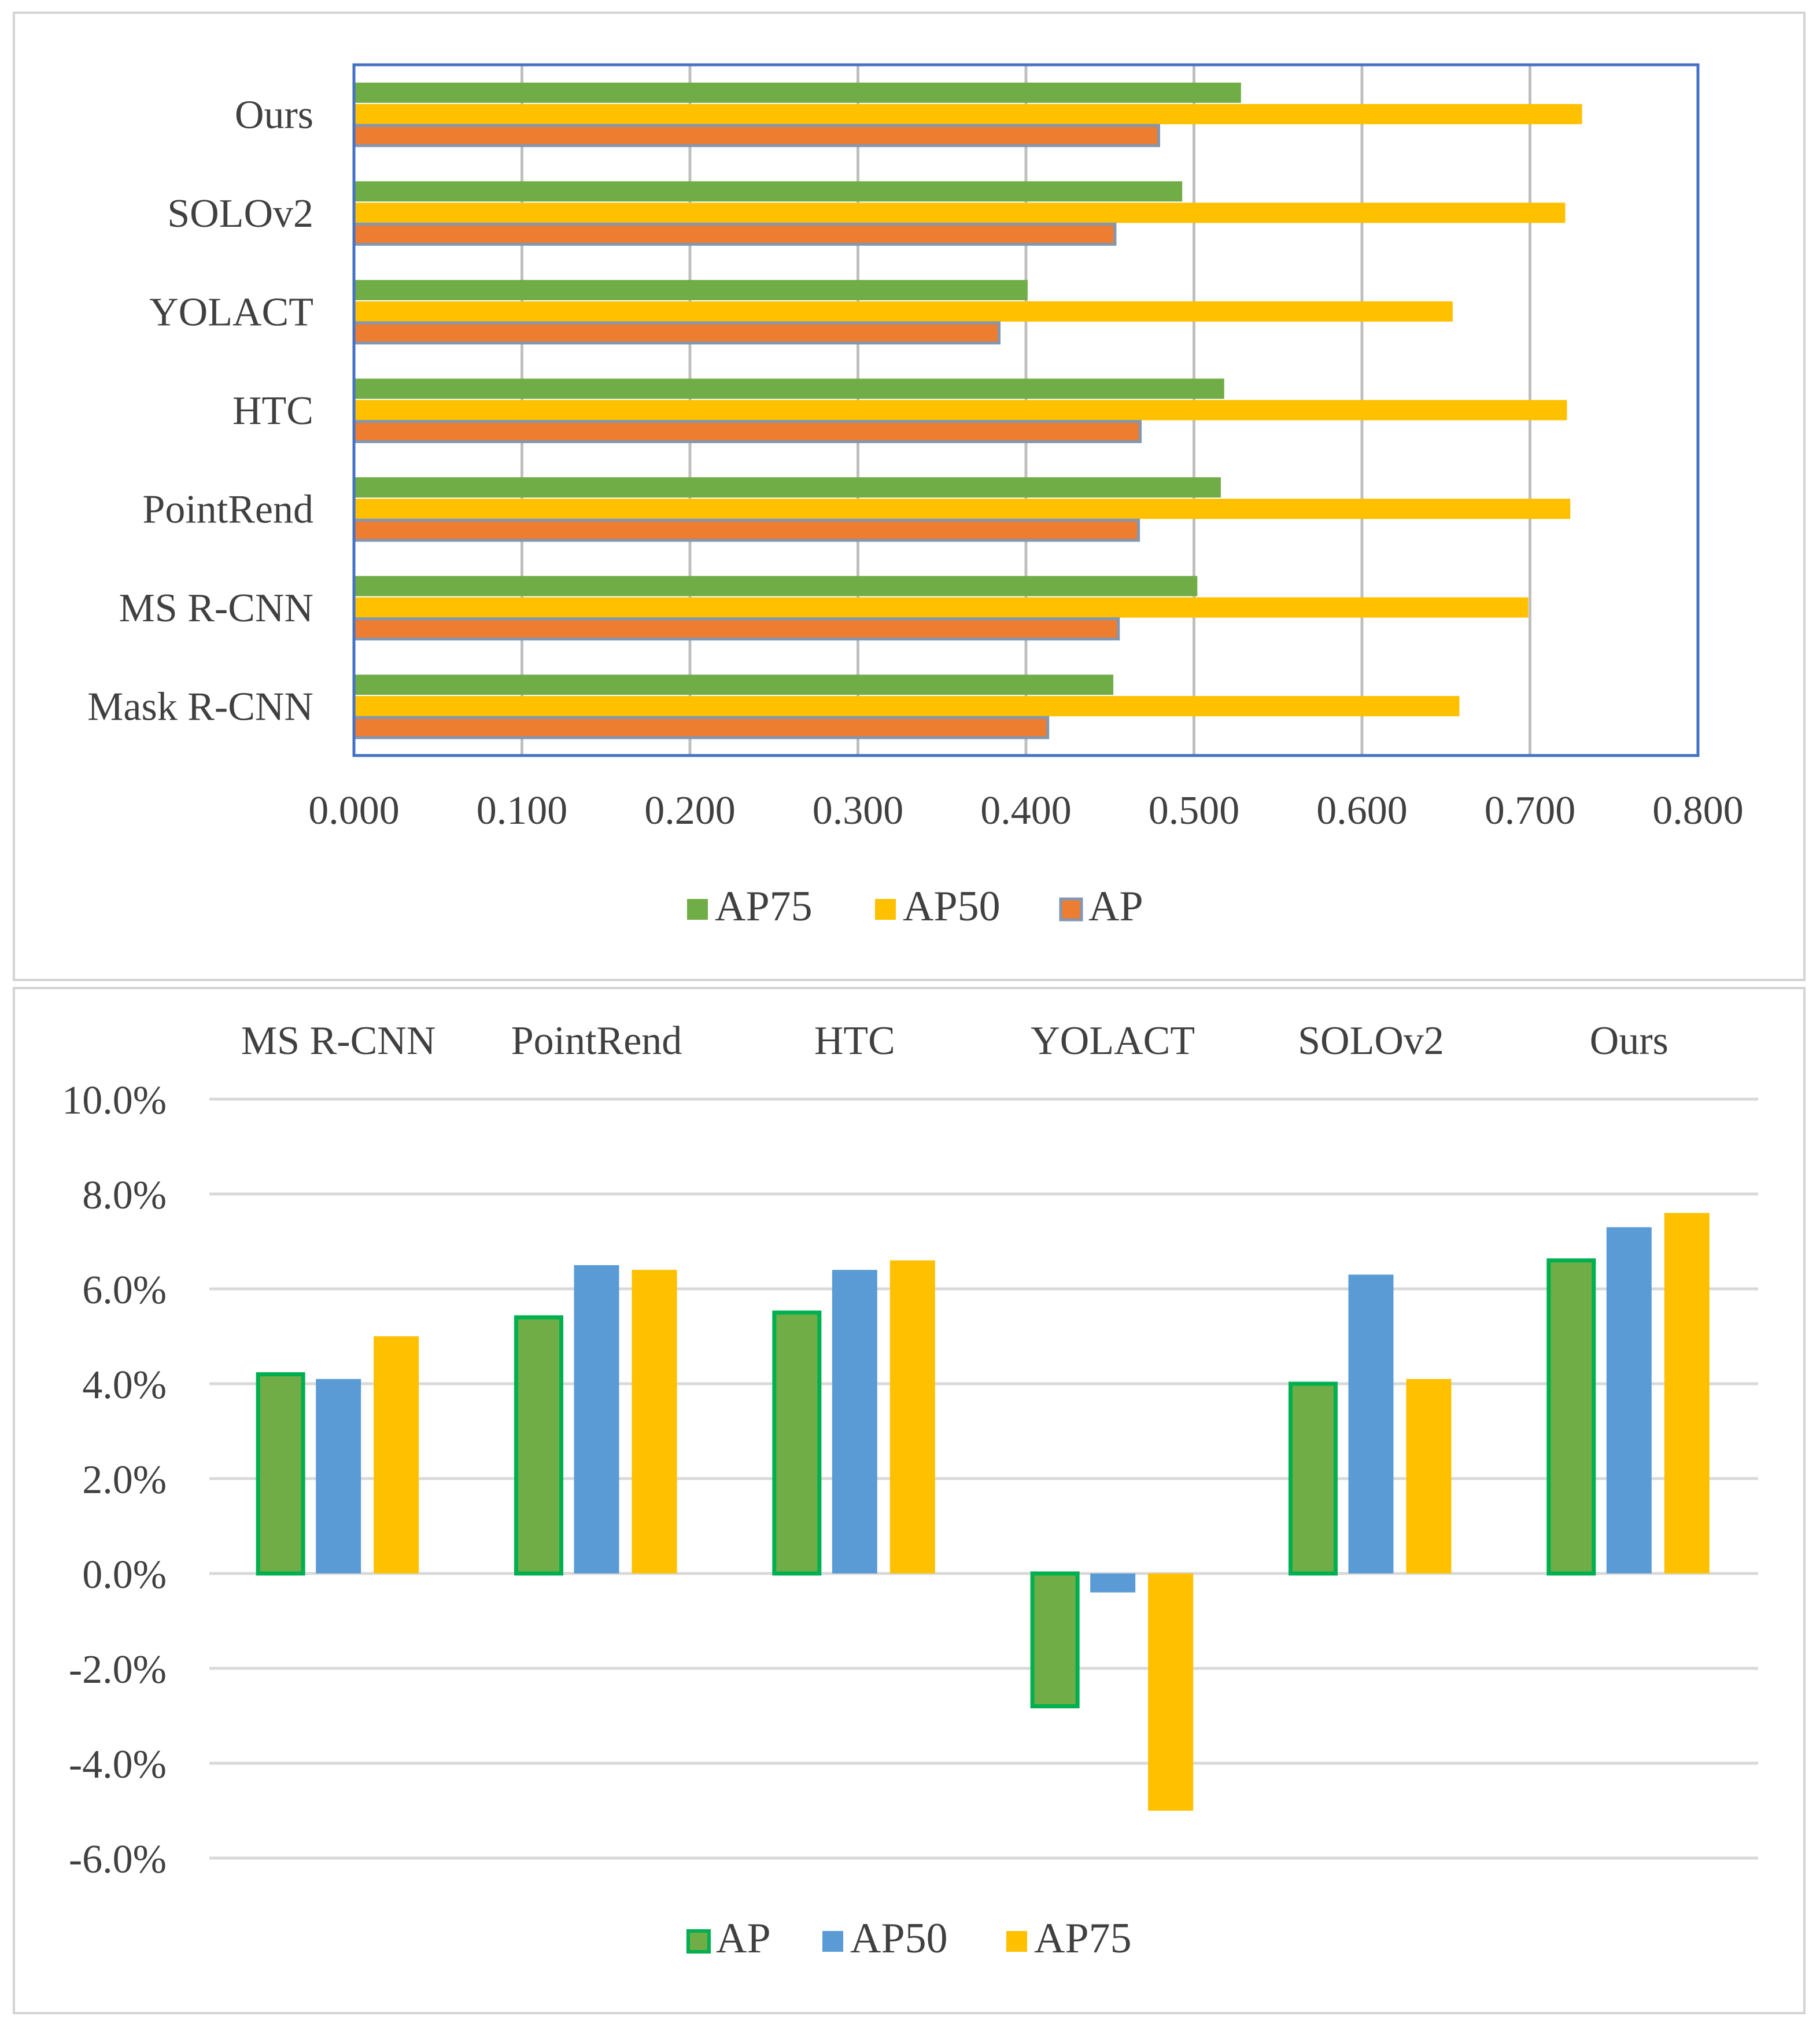  What do you see at coordinates (124, 1290) in the screenshot?
I see `y-tick-label: 6.0%` at bounding box center [124, 1290].